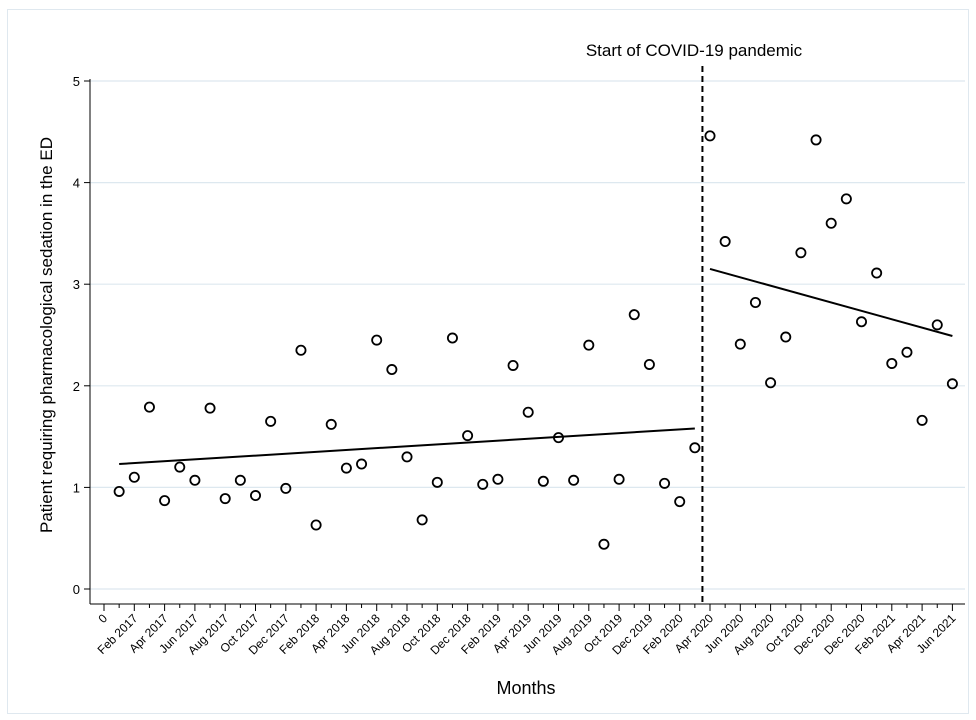 Image resolution: width=976 pixels, height=720 pixels. I want to click on x-axis-title: Months, so click(525, 688).